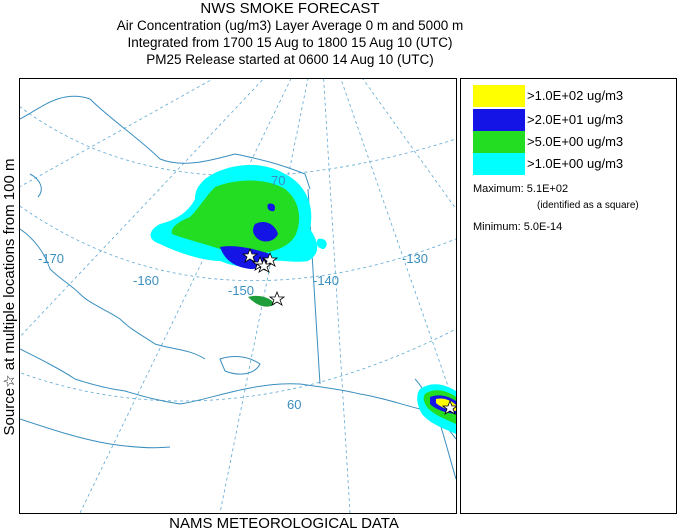  I want to click on legend-label: >1.0E+02 ug/m3, so click(575, 95).